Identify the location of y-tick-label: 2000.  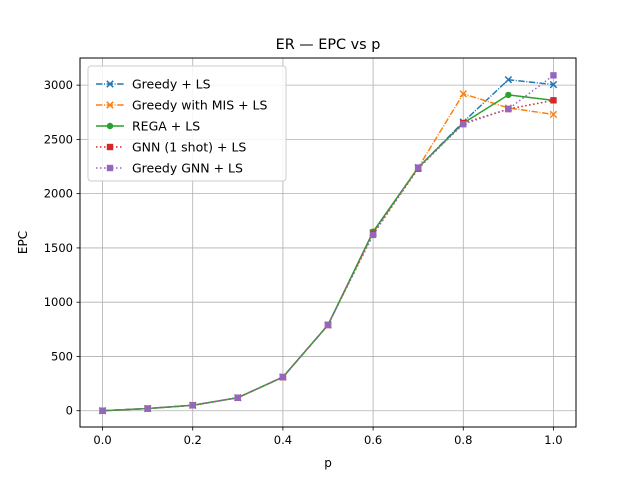
(58, 194).